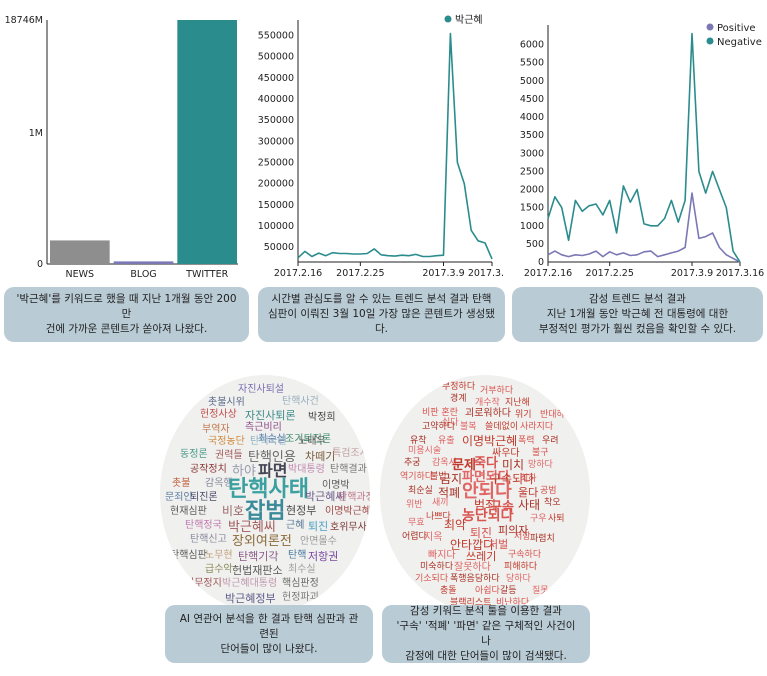  What do you see at coordinates (80, 274) in the screenshot?
I see `x-tick-label: NEWS` at bounding box center [80, 274].